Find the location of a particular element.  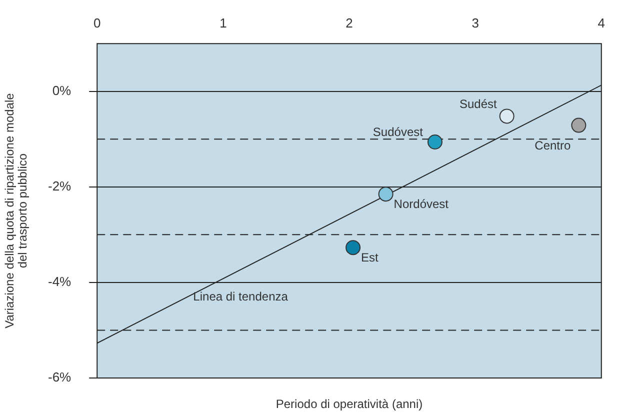

x-tick-label: 3 is located at coordinates (475, 22).